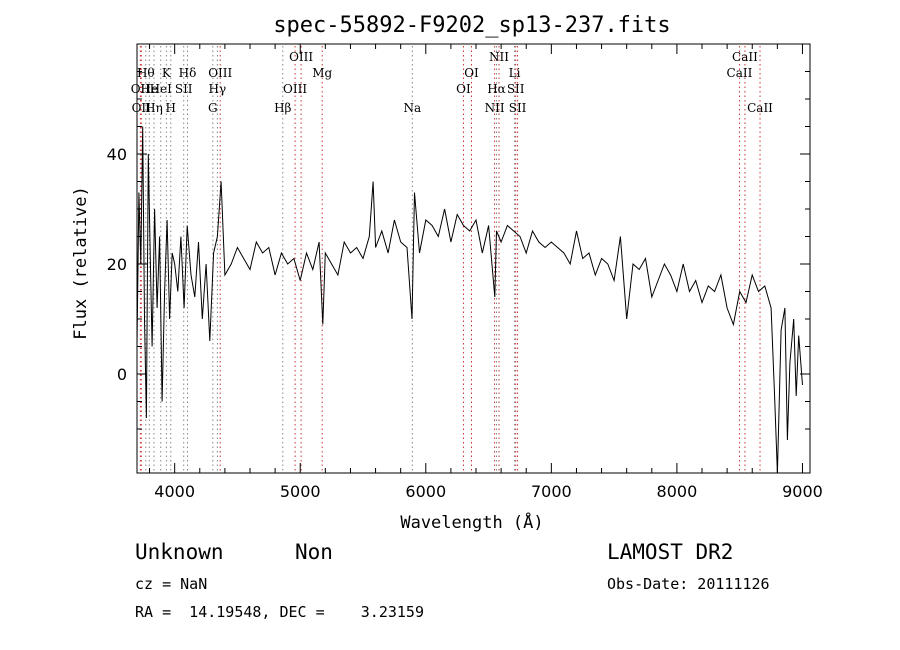 The image size is (900, 650). Describe the element at coordinates (425, 491) in the screenshot. I see `x-tick-label-6000: 6000` at that location.